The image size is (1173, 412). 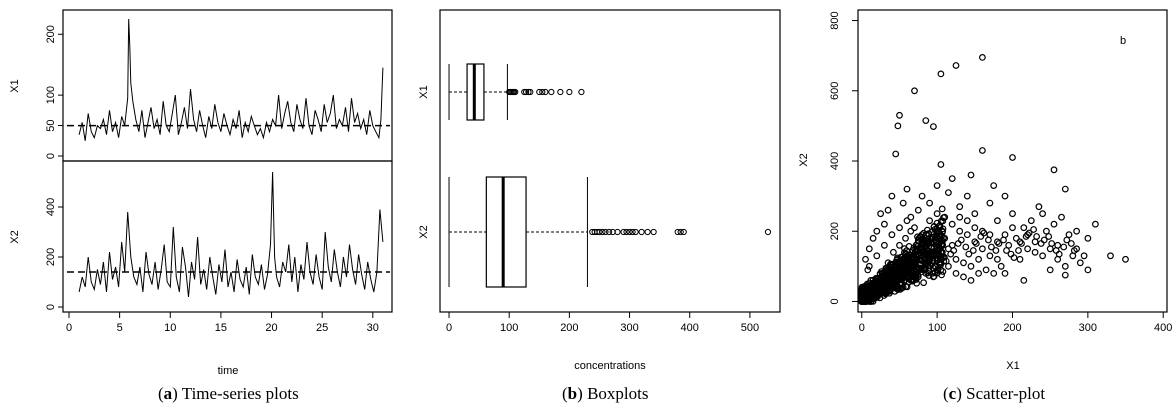 What do you see at coordinates (610, 366) in the screenshot?
I see `concentrations-axis-label: concentrations` at bounding box center [610, 366].